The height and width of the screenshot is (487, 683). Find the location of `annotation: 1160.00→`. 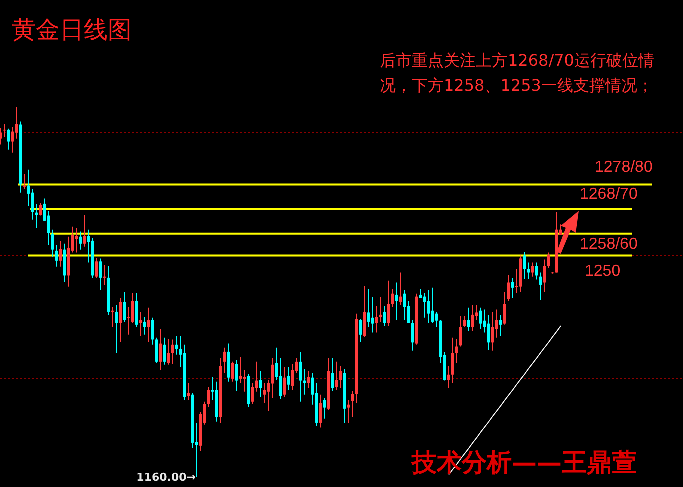

annotation: 1160.00→ is located at coordinates (166, 477).